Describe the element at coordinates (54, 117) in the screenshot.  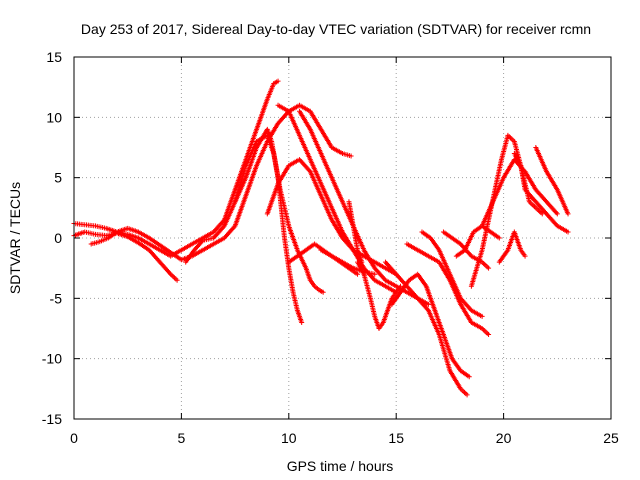
I see `y-tick-label: 10` at that location.